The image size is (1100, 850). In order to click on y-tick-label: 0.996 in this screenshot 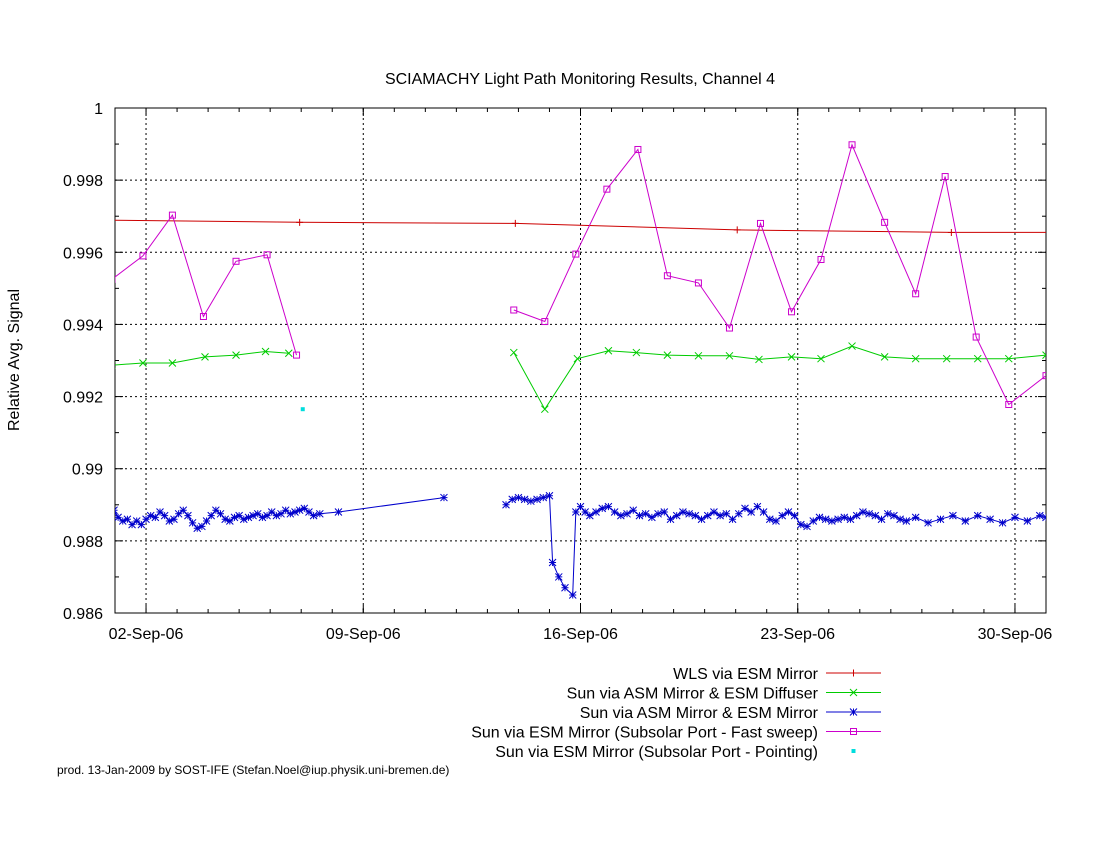, I will do `click(83, 253)`.